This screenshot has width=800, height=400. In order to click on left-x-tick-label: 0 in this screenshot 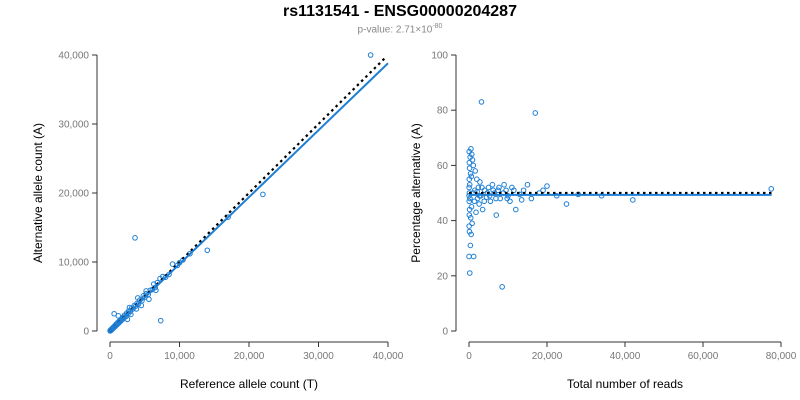, I will do `click(110, 356)`.